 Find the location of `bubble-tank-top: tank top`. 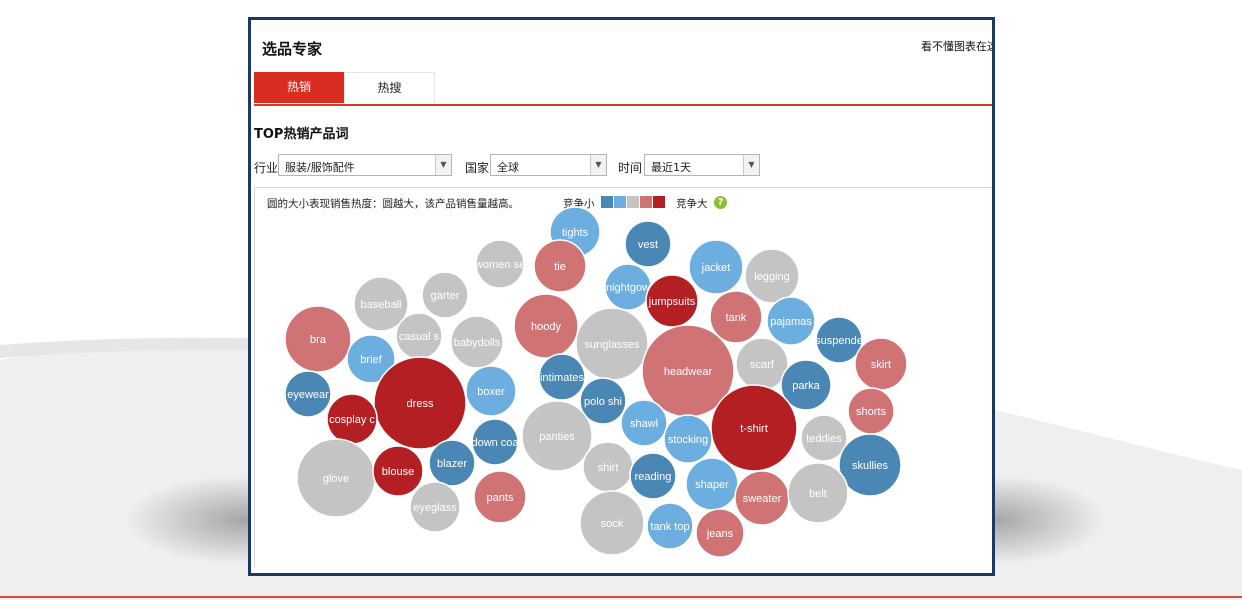

bubble-tank-top: tank top is located at coordinates (670, 526).